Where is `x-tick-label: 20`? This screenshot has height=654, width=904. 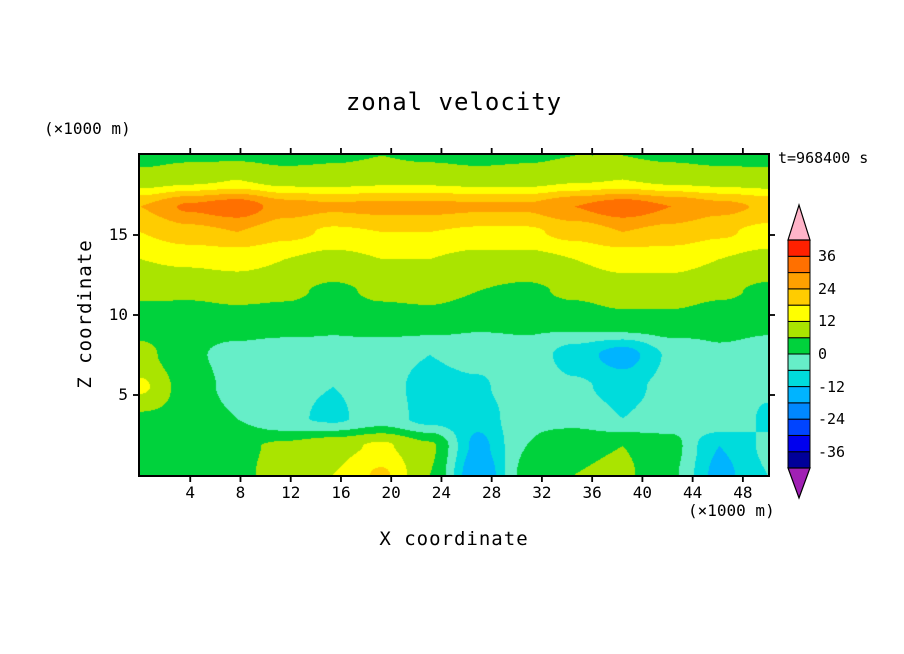 x-tick-label: 20 is located at coordinates (391, 492).